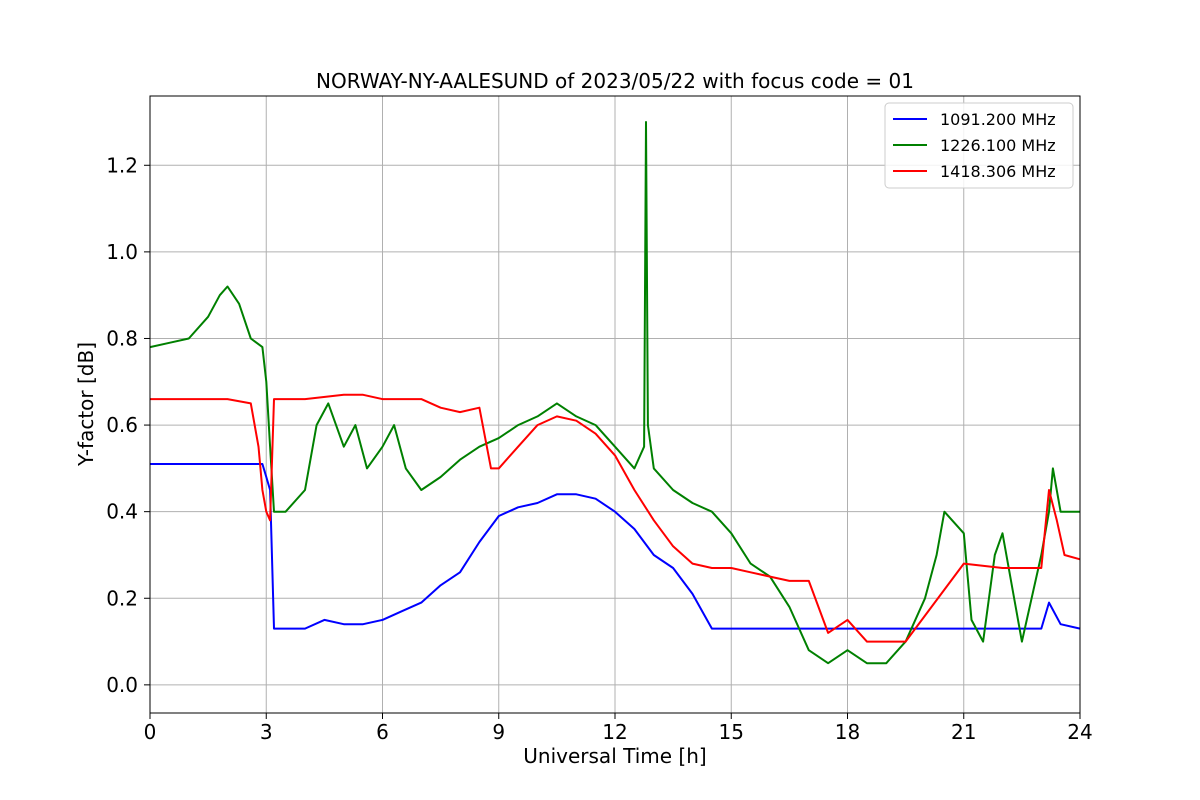 The image size is (1200, 800). Describe the element at coordinates (1079, 732) in the screenshot. I see `x-tick-label: 24` at that location.